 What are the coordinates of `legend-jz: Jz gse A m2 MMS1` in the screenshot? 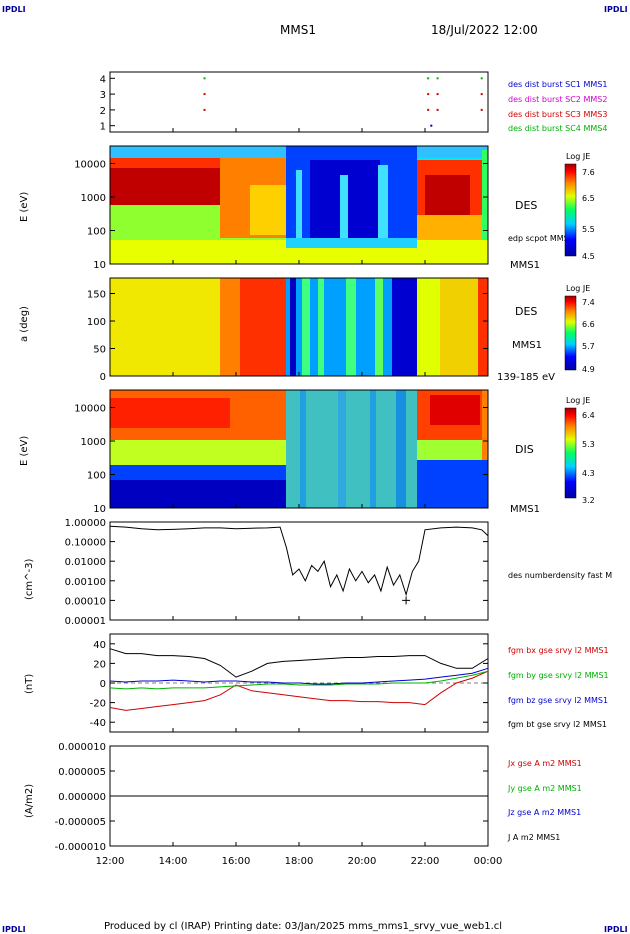 It's located at (544, 812).